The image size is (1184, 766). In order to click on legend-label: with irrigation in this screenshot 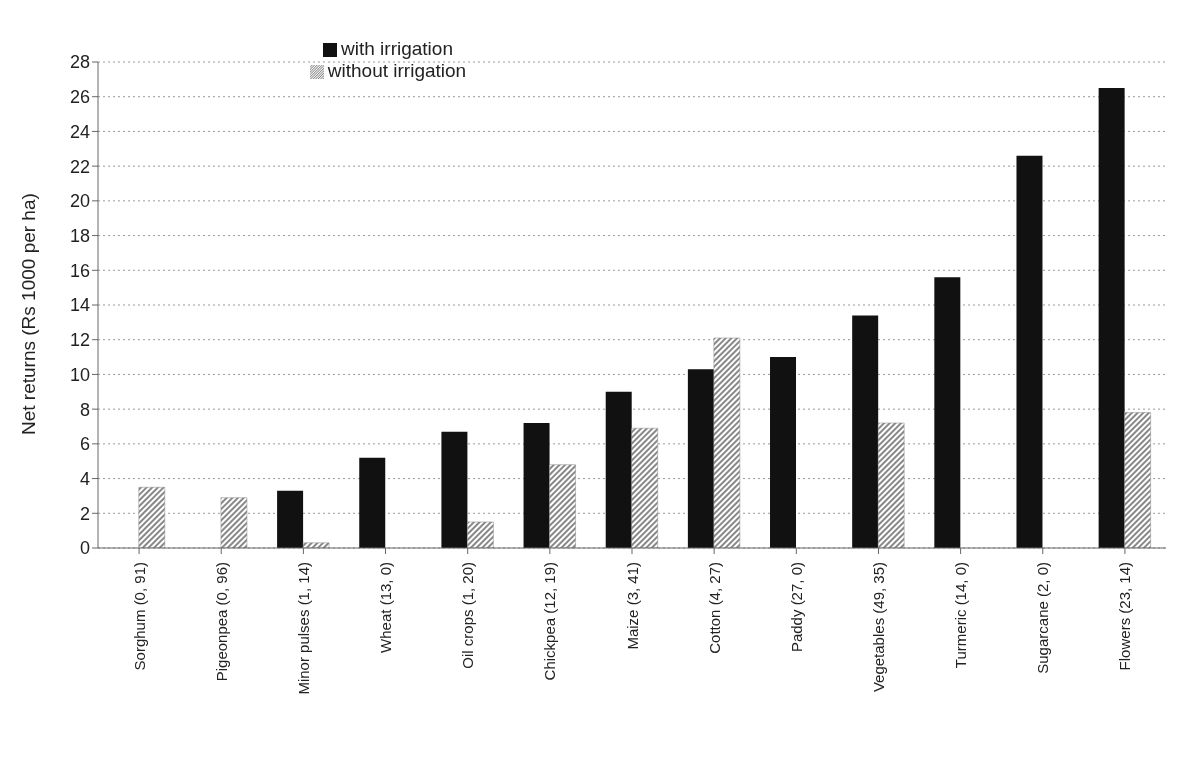, I will do `click(397, 48)`.